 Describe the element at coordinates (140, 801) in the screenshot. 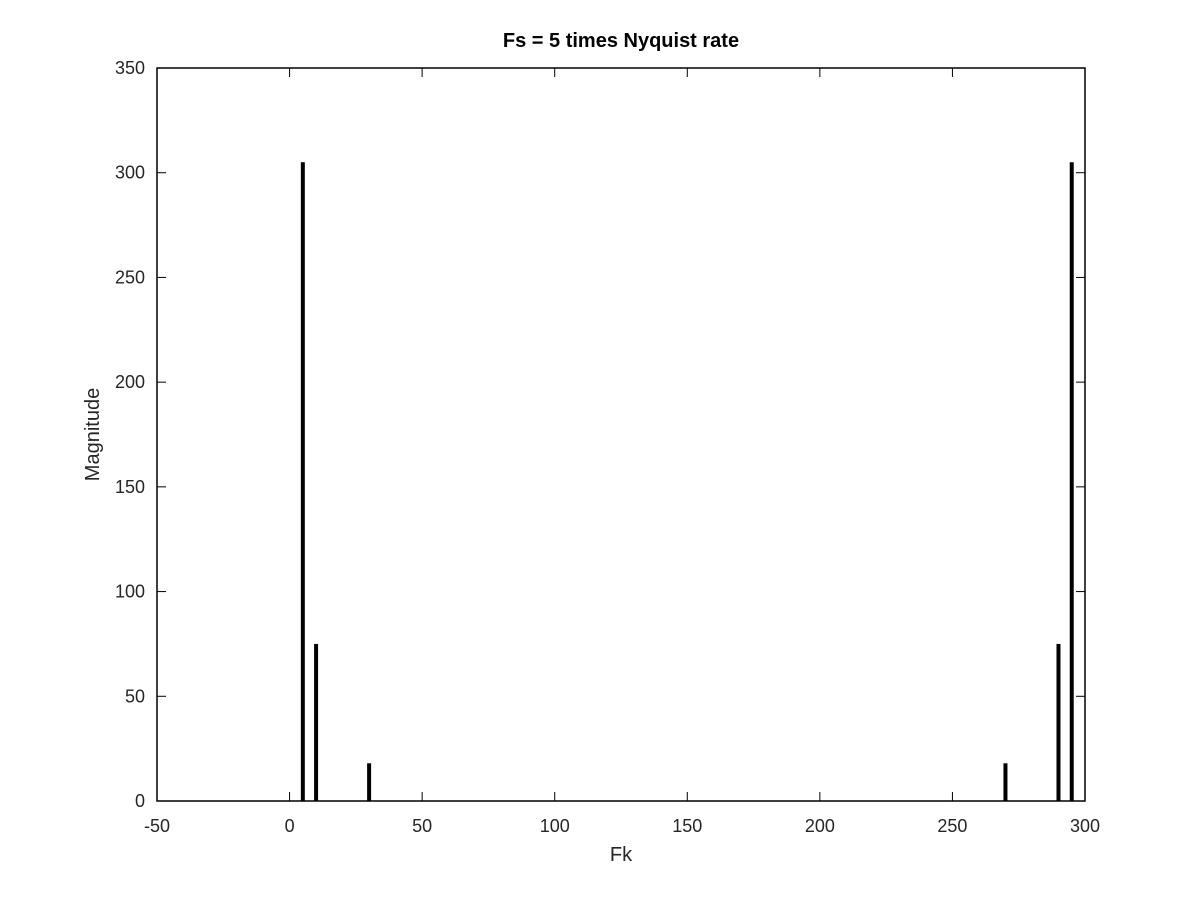

I see `y-tick-label: 0` at that location.